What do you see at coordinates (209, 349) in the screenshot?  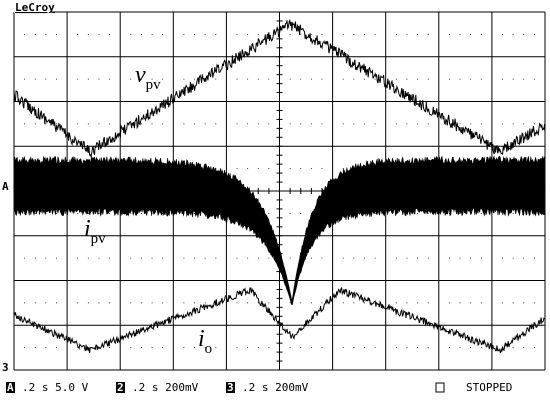 I see `label-sub: o` at bounding box center [209, 349].